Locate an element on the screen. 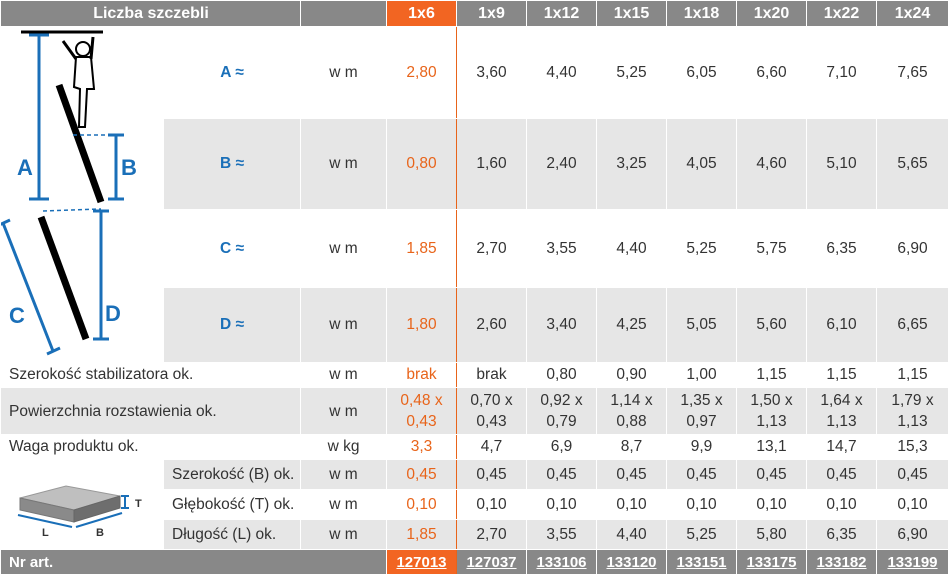 Image resolution: width=948 pixels, height=575 pixels. header-col: 1x15 is located at coordinates (632, 14).